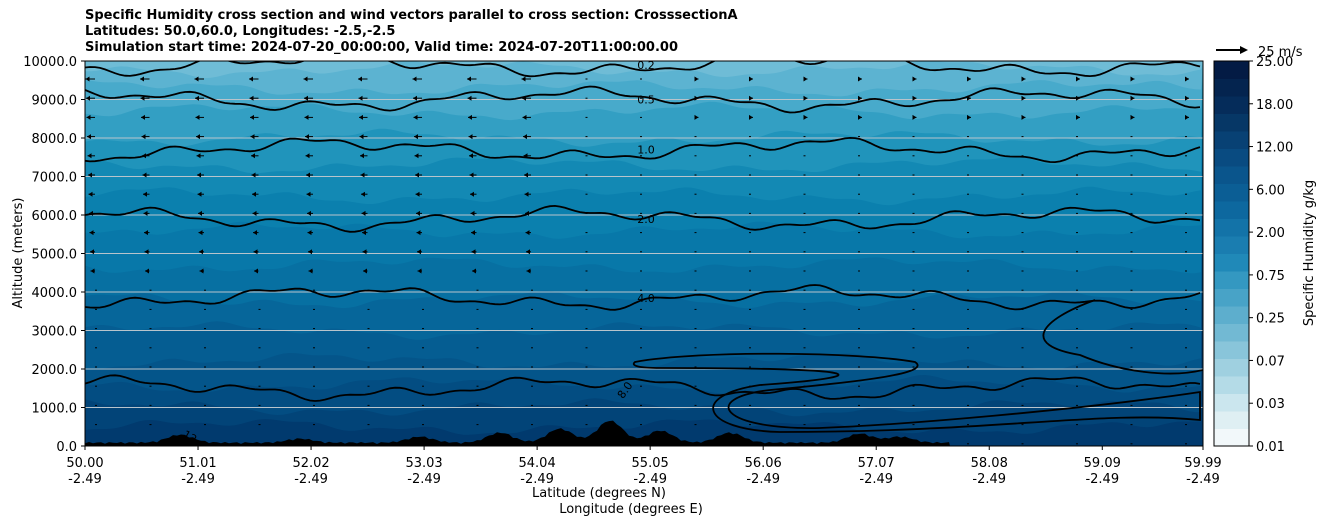 The image size is (1326, 526). Describe the element at coordinates (644, 79) in the screenshot. I see `humidity-band` at that location.